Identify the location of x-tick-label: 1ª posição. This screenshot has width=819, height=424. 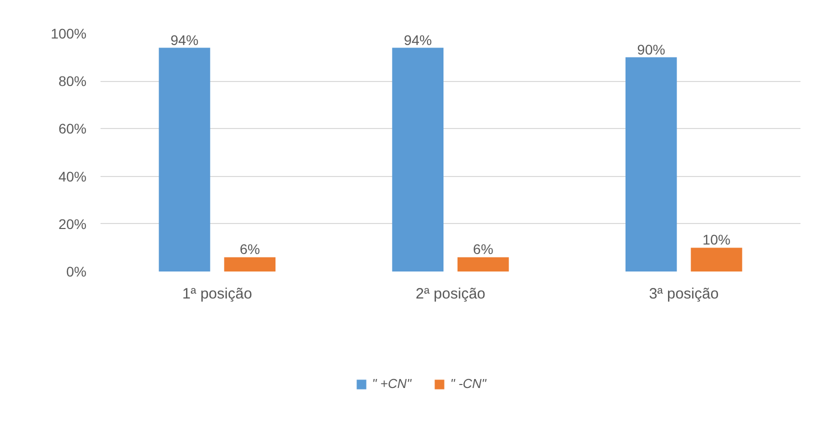
(217, 294).